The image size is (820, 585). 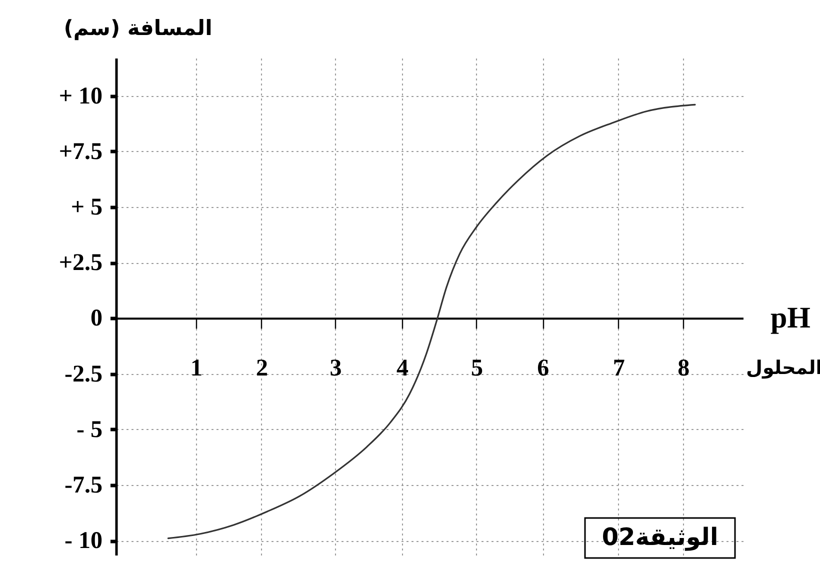 What do you see at coordinates (89, 429) in the screenshot?
I see `y-tick-label: - 5` at bounding box center [89, 429].